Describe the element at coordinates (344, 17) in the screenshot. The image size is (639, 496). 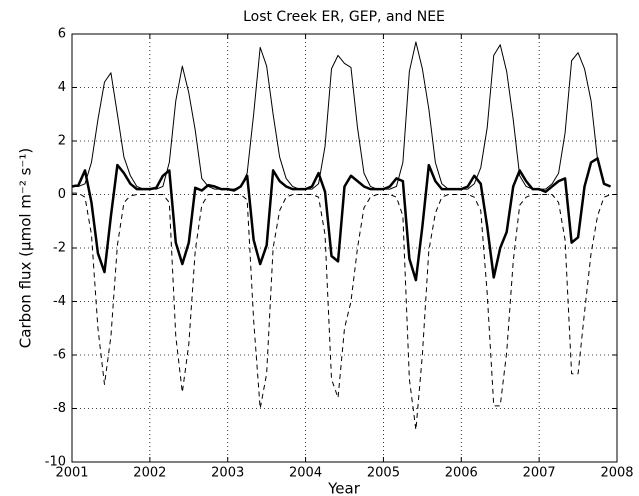
I see `chart-title: Lost Creek ER, GEP, and NEE` at that location.